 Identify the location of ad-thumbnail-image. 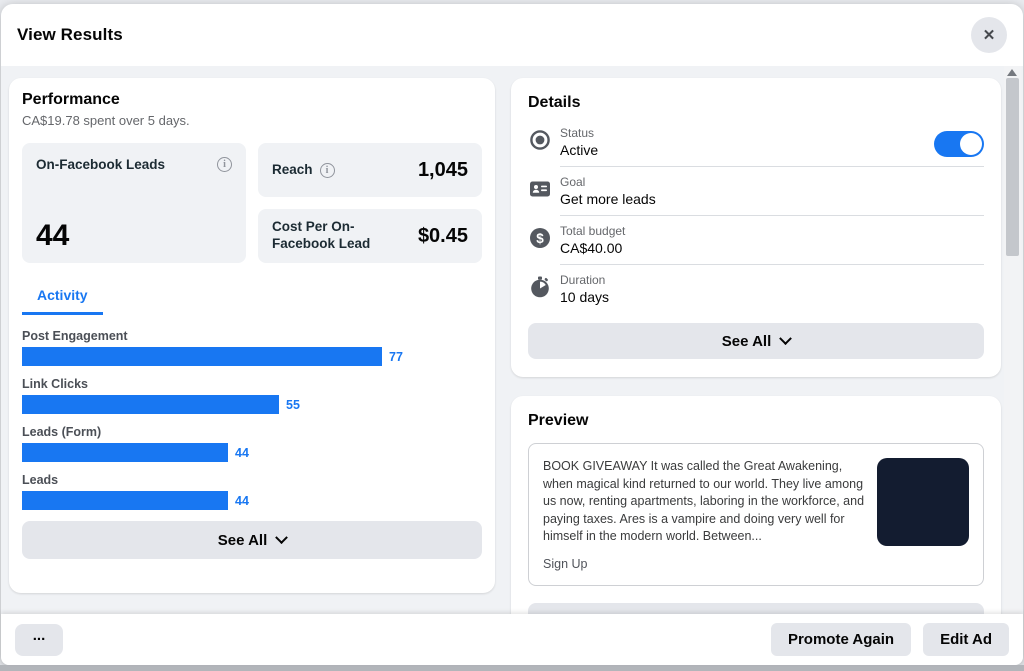
(923, 502).